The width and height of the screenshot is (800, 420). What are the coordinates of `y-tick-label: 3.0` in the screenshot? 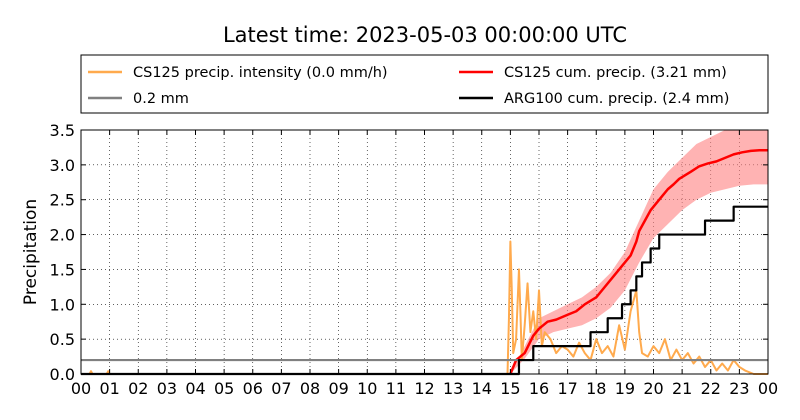 It's located at (62, 165).